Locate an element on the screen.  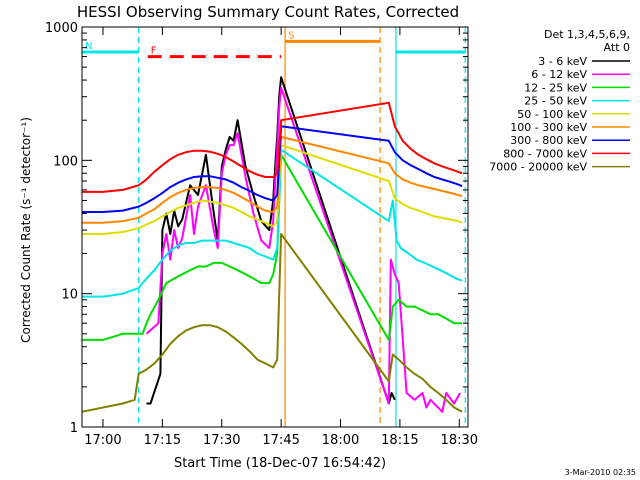
overlay-label-s: S is located at coordinates (291, 35).